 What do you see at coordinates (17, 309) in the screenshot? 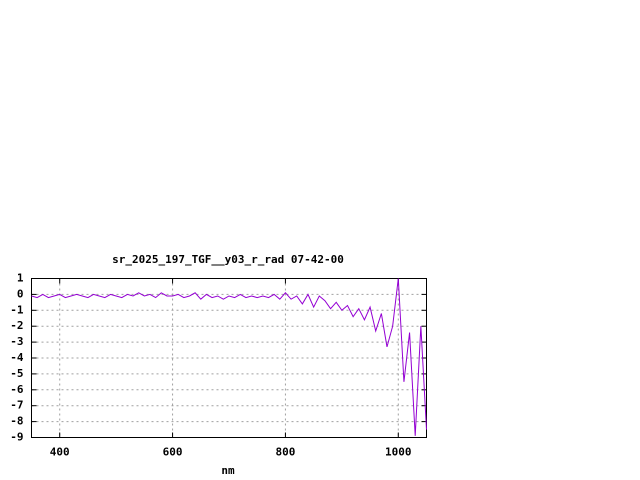
I see `y-tick-label: -1` at bounding box center [17, 309].